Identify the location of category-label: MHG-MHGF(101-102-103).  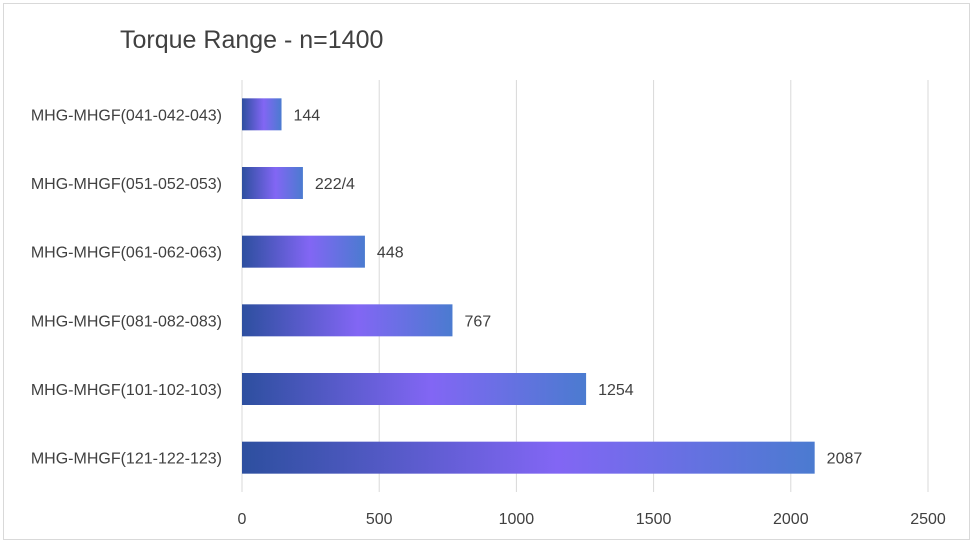
(126, 390).